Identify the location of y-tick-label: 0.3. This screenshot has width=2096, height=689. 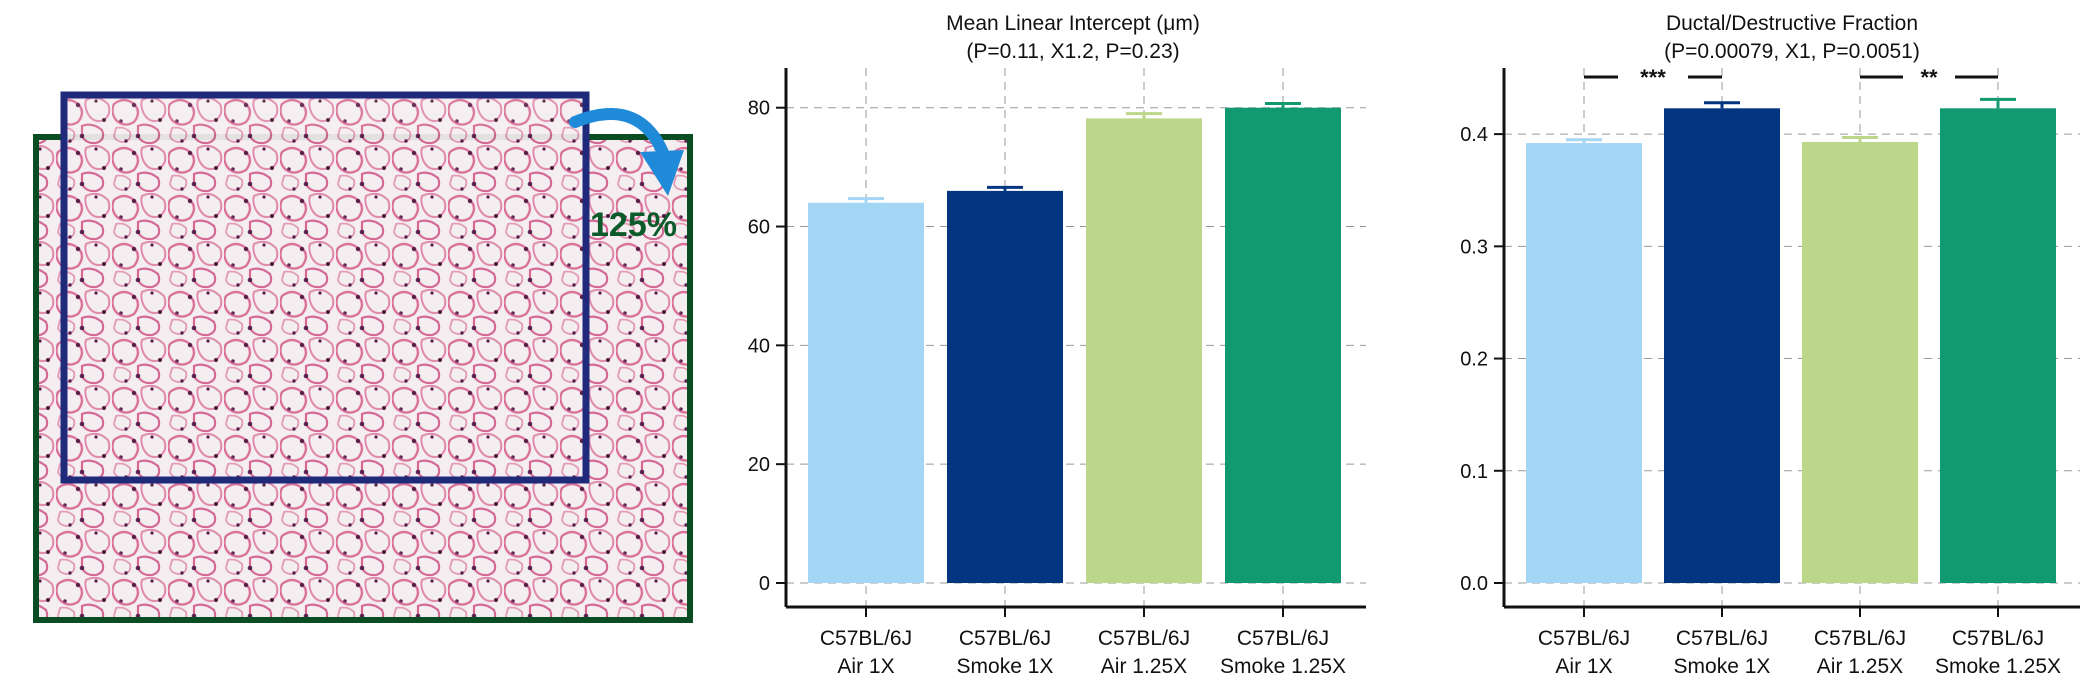
(1474, 247).